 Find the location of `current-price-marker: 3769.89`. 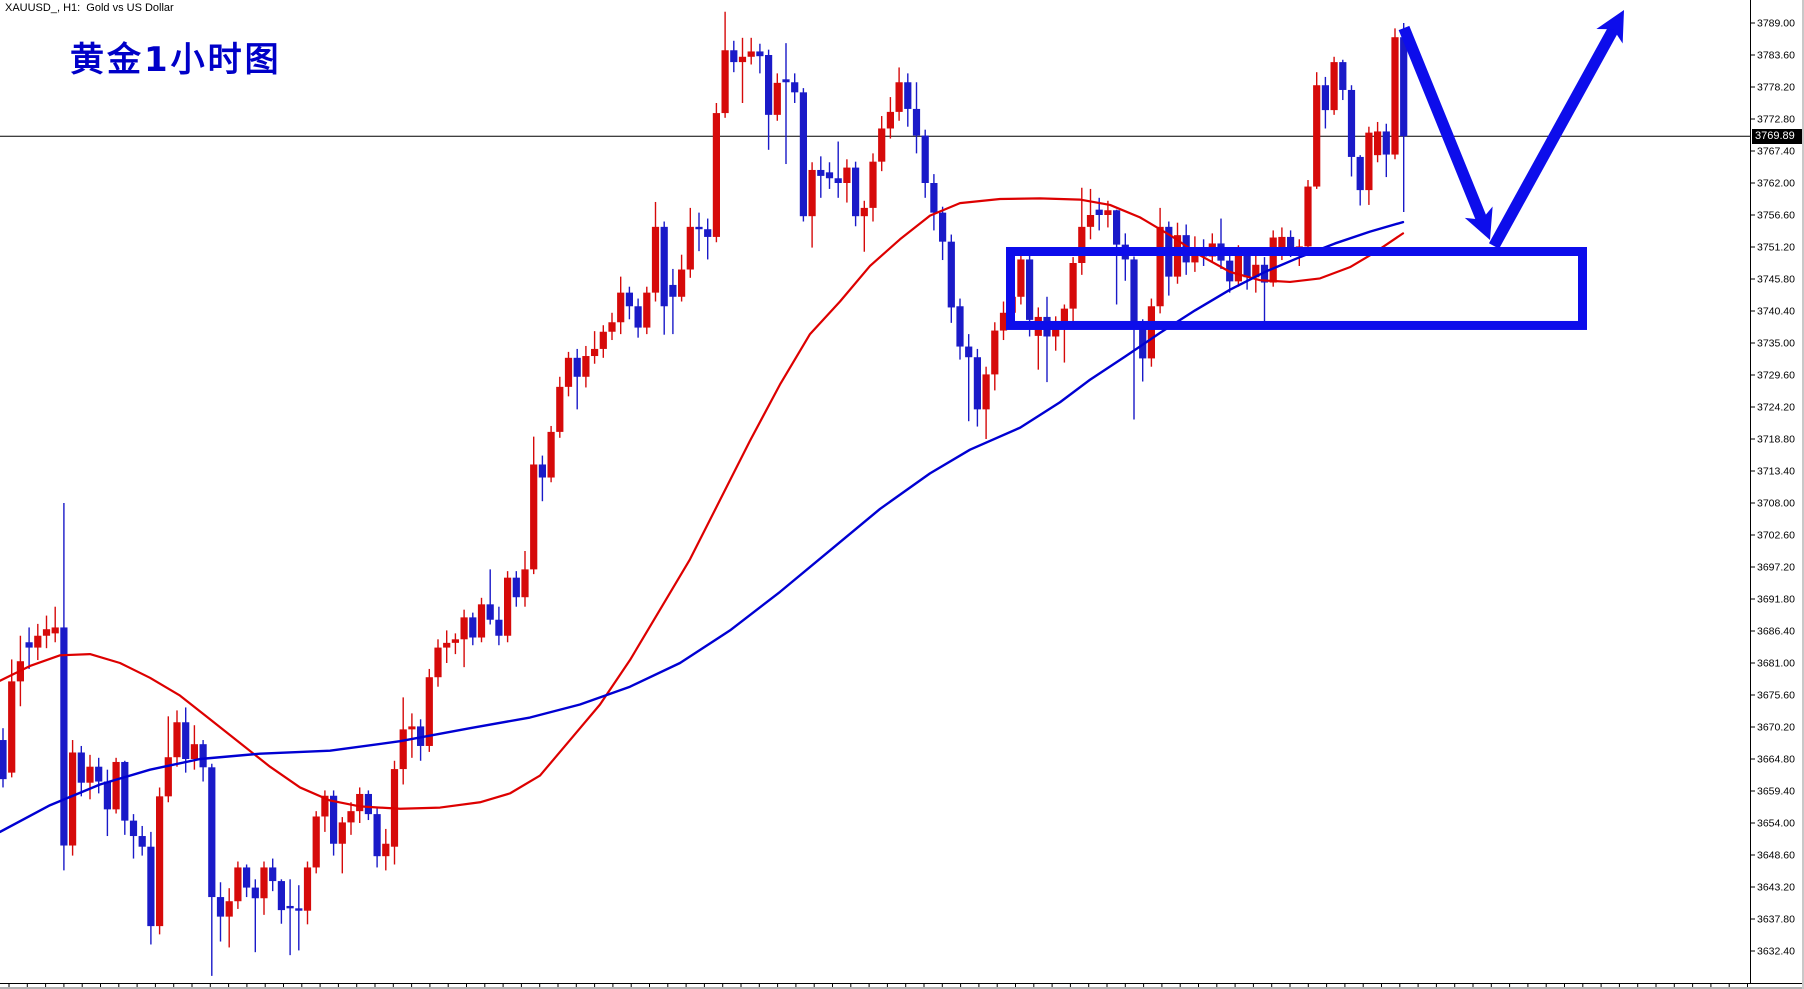

current-price-marker: 3769.89 is located at coordinates (1777, 136).